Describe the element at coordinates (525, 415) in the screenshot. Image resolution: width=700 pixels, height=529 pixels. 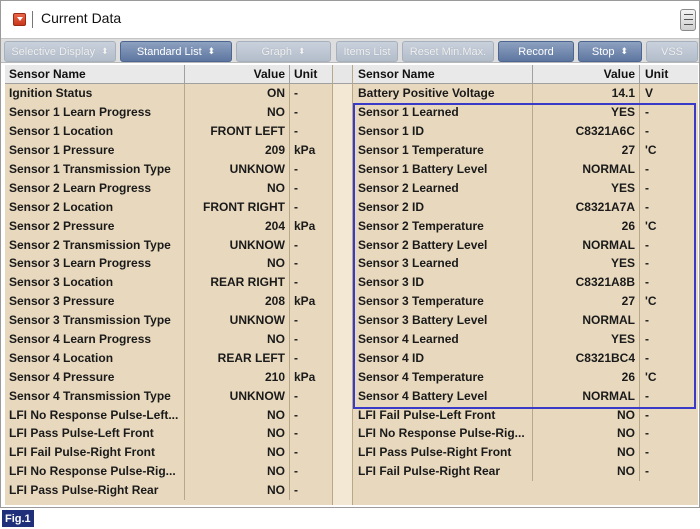
I see `table-row: LFI Fail Pulse-Left Front NO -` at that location.